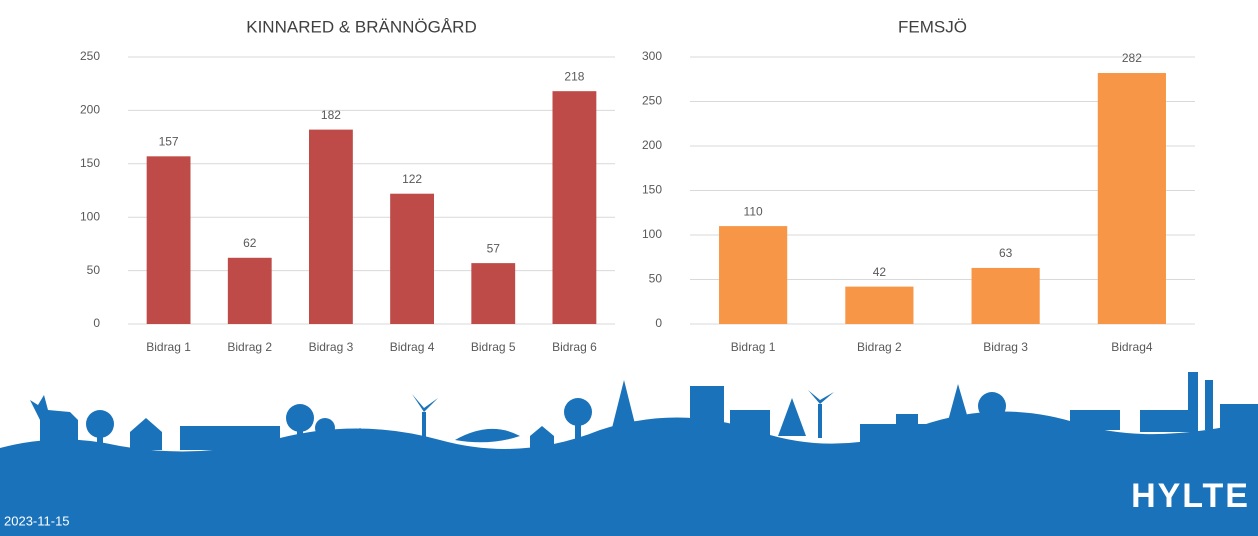 This screenshot has width=1258, height=536. I want to click on x-tick-label: Bidrag4, so click(1132, 347).